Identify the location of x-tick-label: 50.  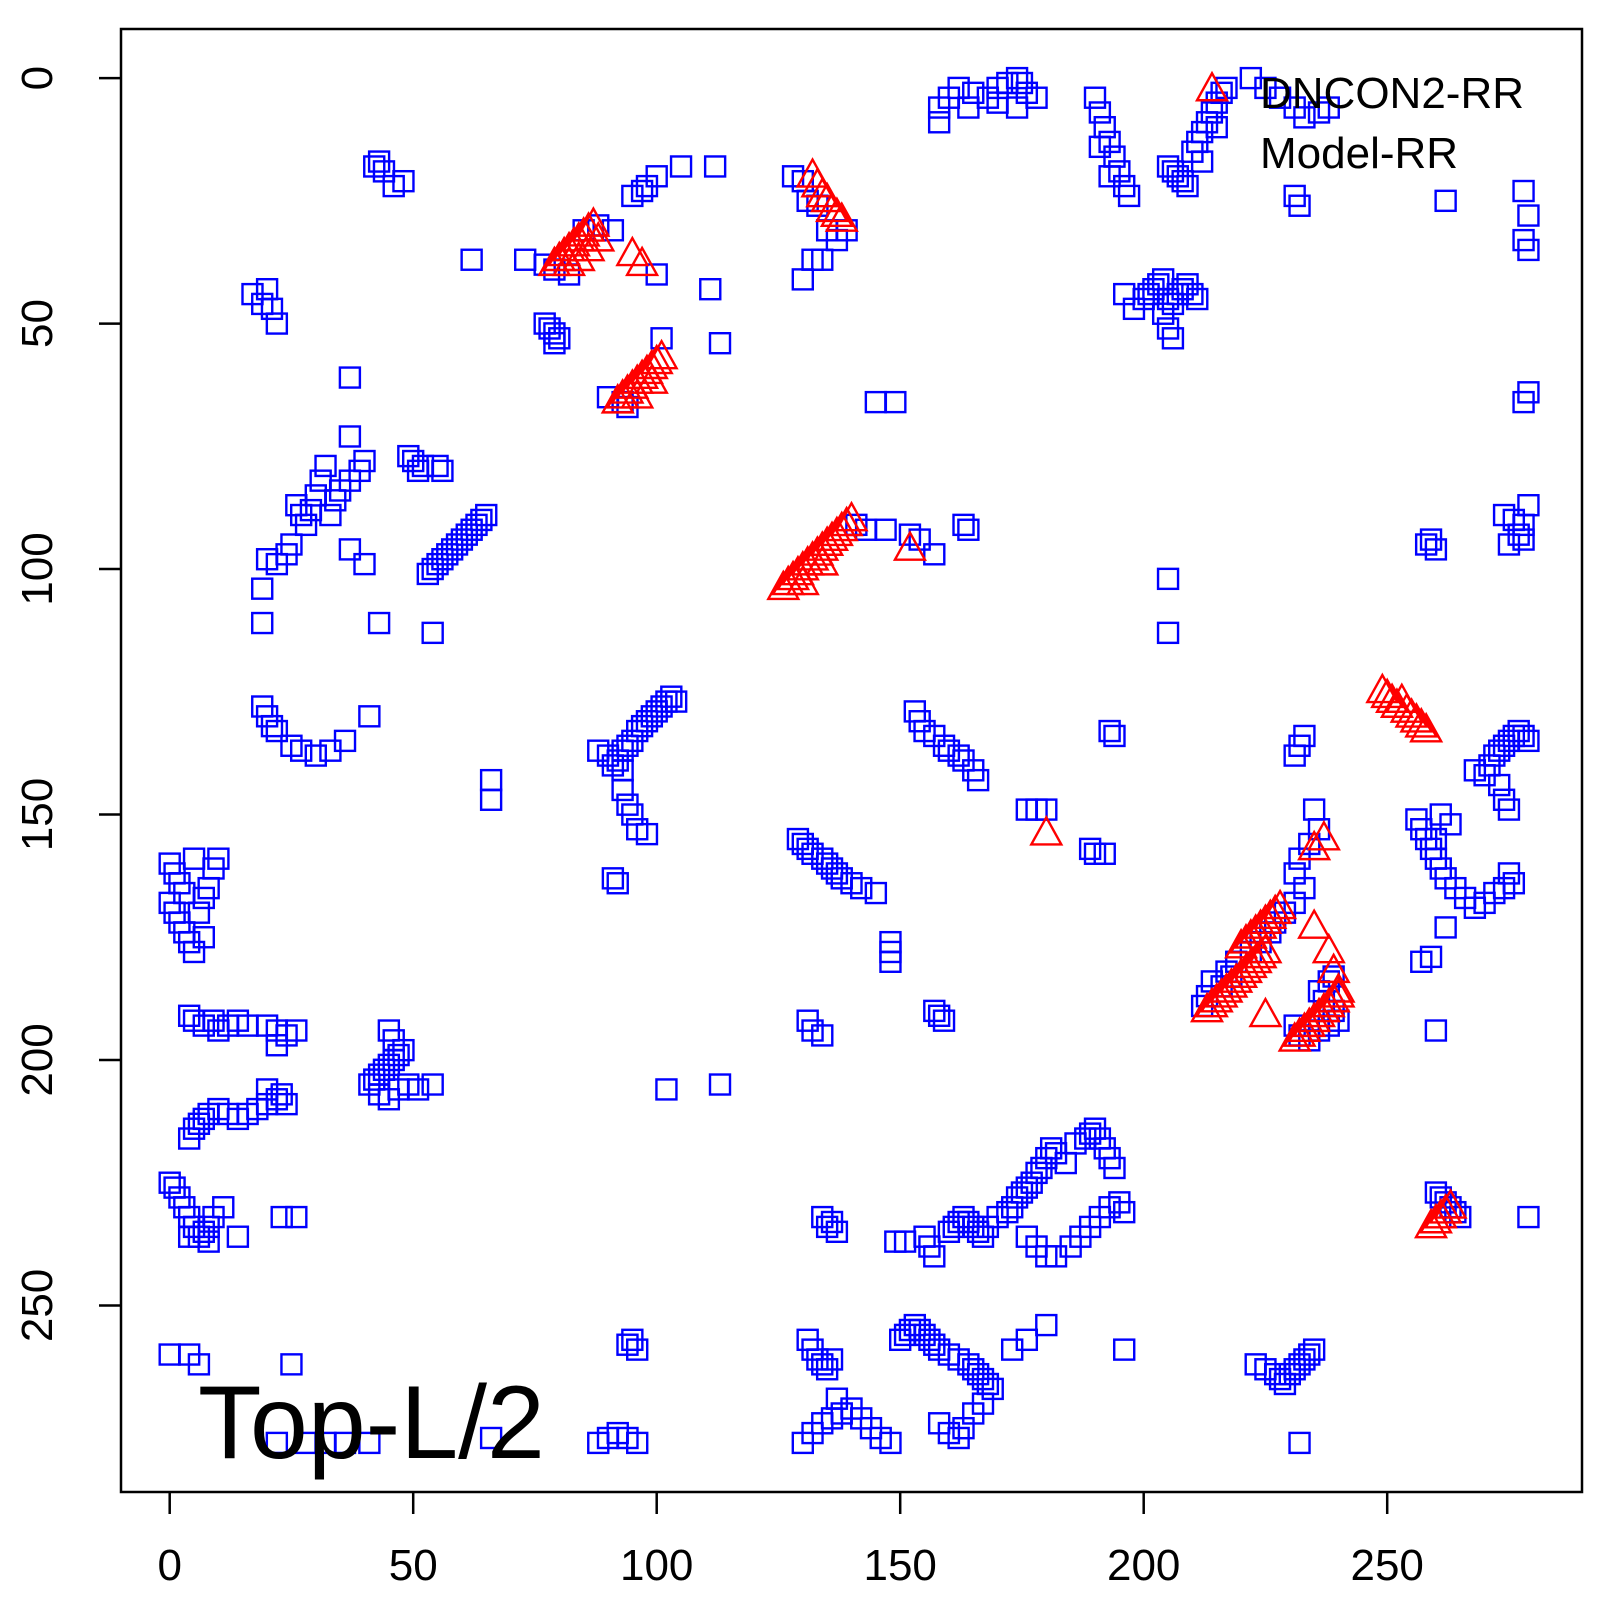
(413, 1565).